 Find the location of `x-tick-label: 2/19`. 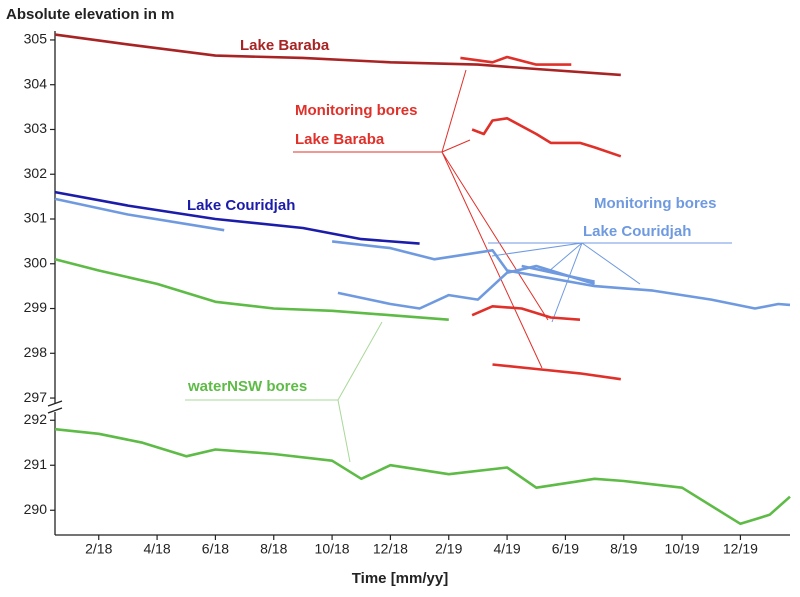

x-tick-label: 2/19 is located at coordinates (448, 549).